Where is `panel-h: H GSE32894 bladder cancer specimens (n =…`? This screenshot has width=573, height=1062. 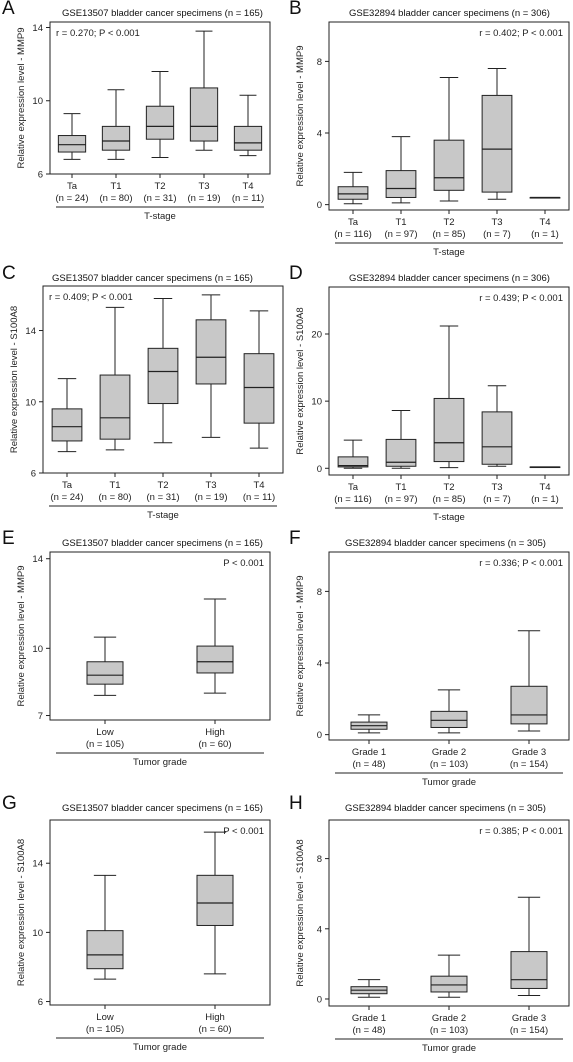 panel-h: H GSE32894 bladder cancer specimens (n =… is located at coordinates (430, 927).